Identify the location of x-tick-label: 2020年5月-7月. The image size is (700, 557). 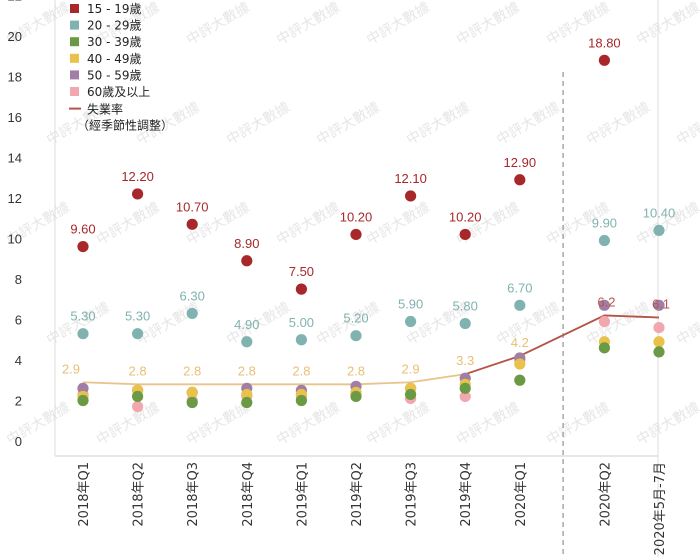
(660, 508).